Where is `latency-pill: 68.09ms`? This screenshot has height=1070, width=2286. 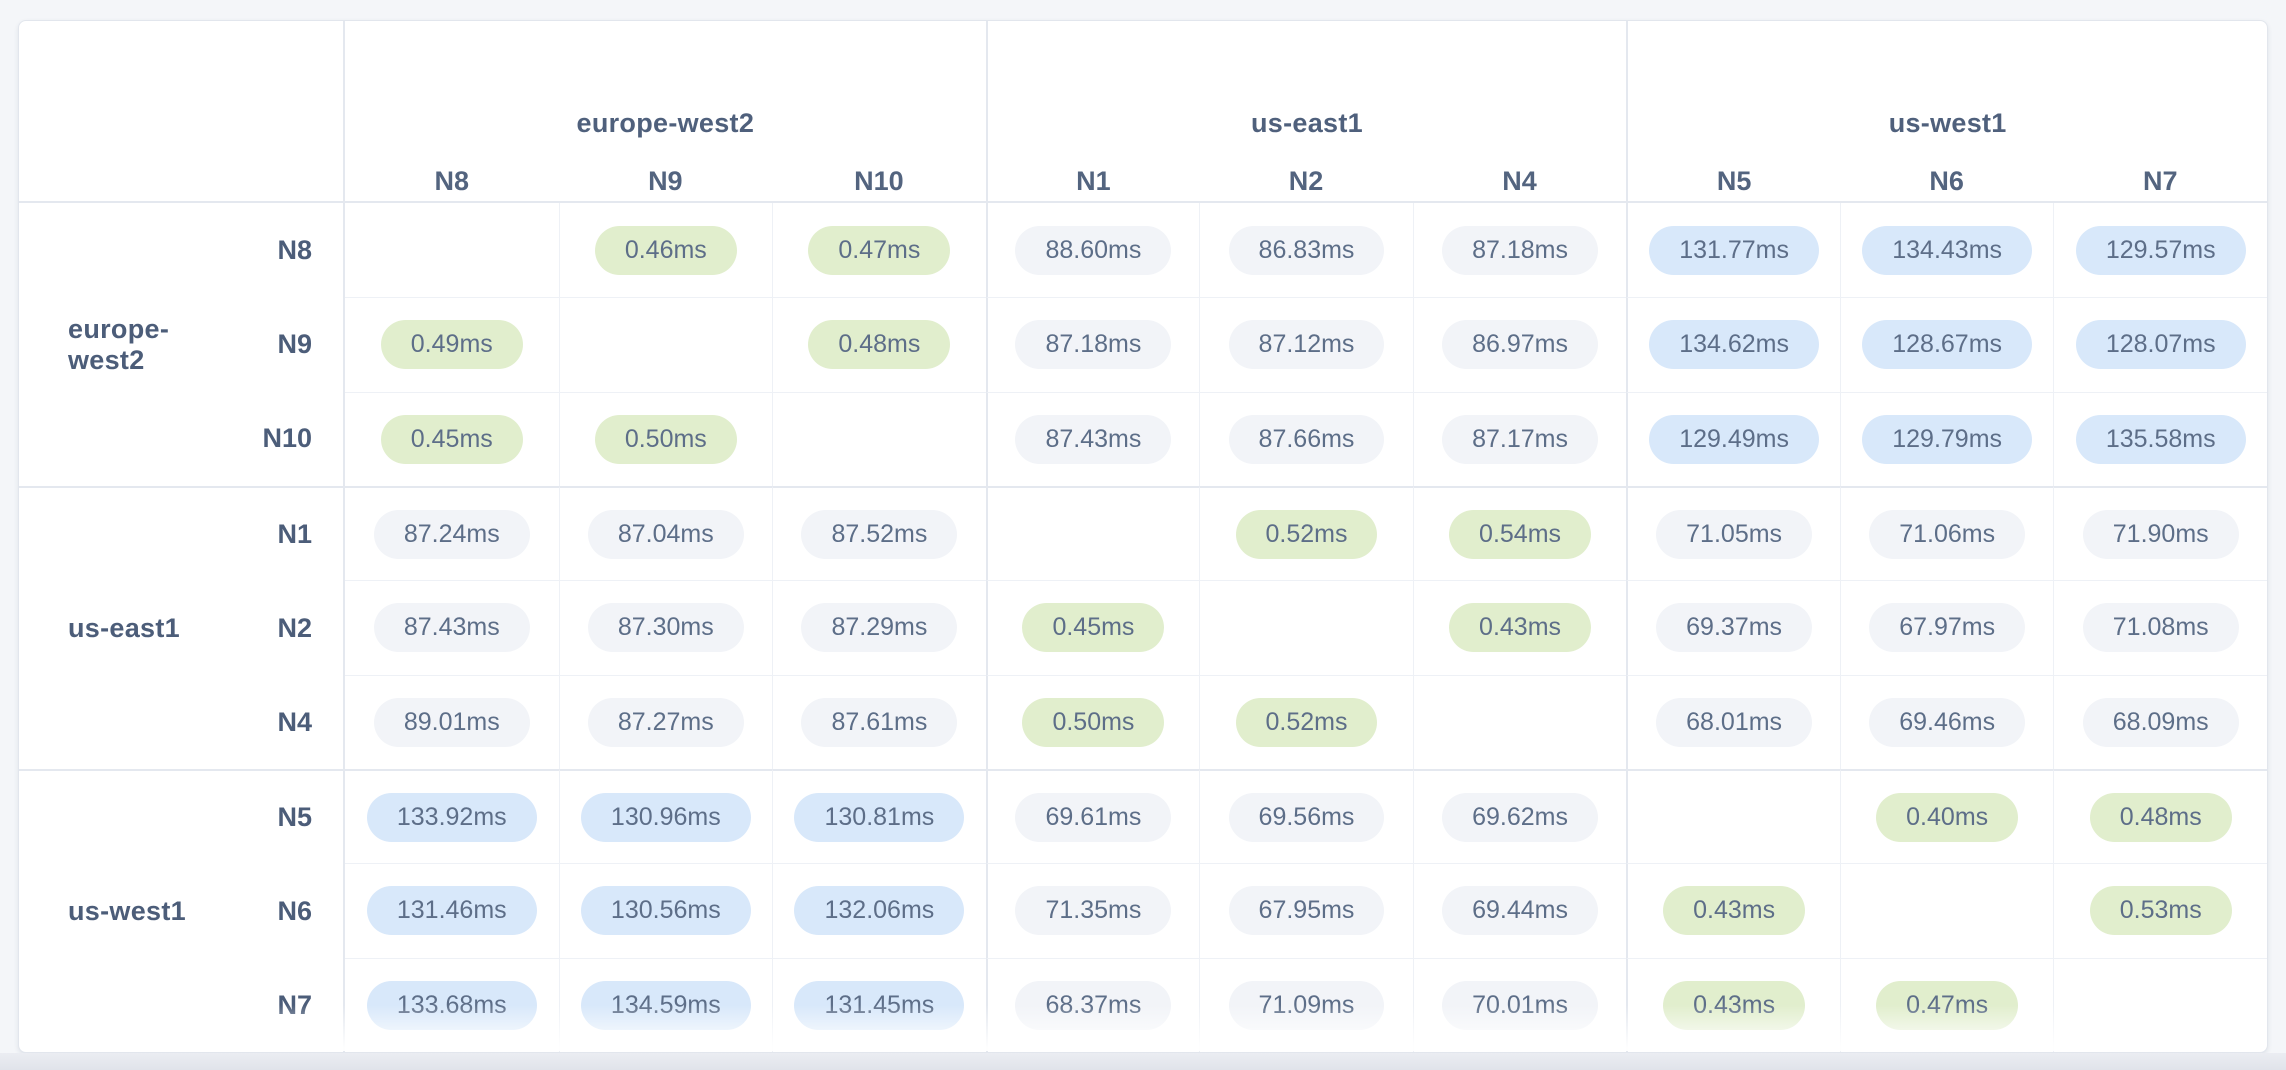
latency-pill: 68.09ms is located at coordinates (2160, 722).